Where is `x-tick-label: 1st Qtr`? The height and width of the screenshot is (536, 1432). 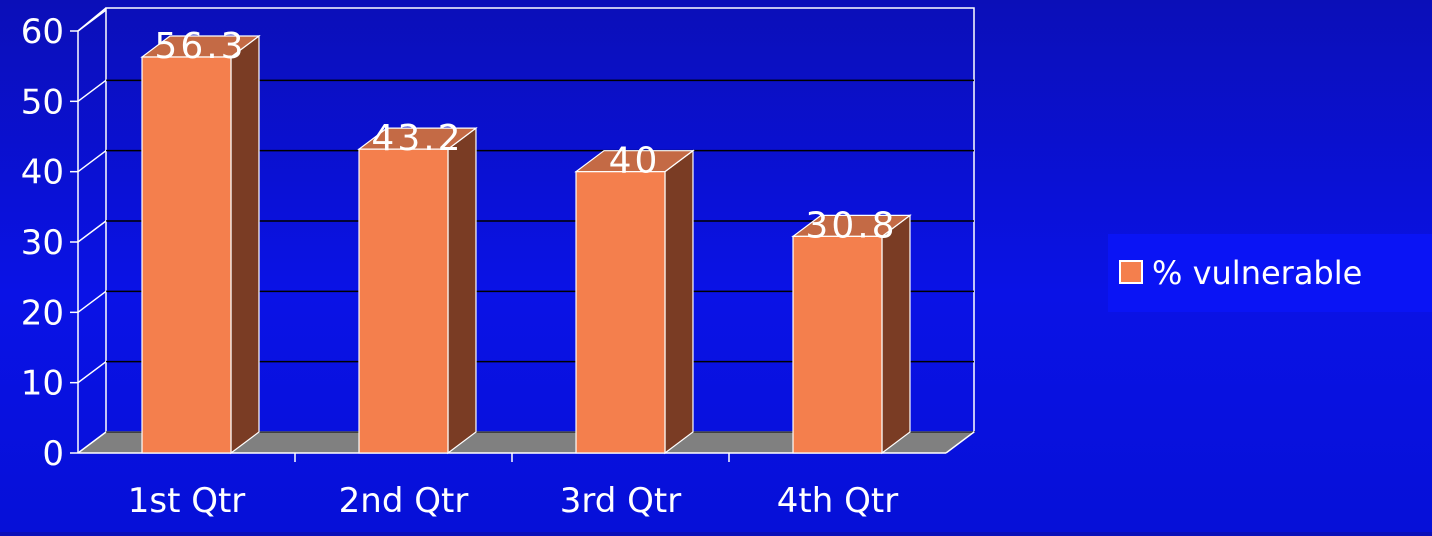
x-tick-label: 1st Qtr is located at coordinates (187, 501).